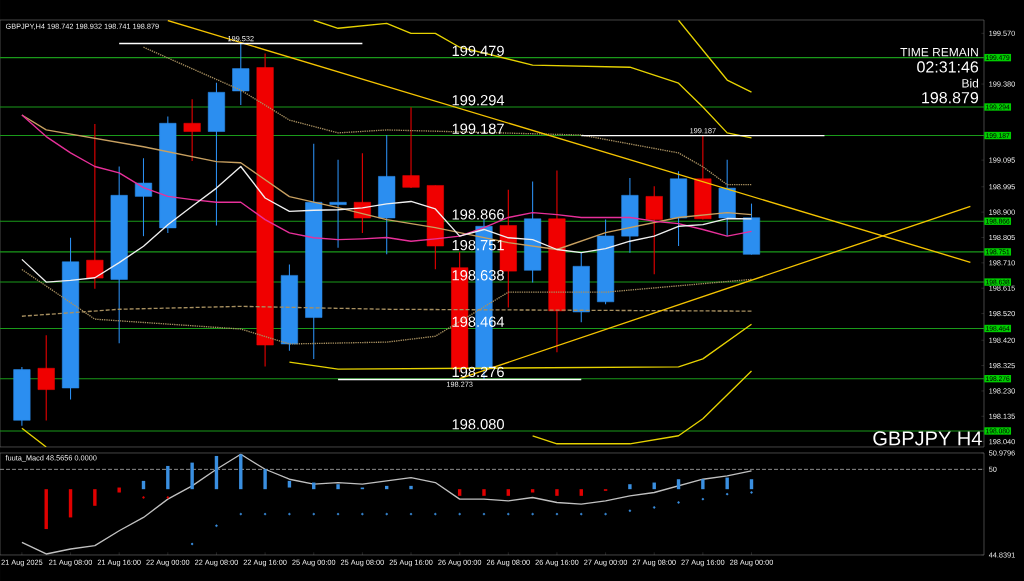 The image size is (1024, 581). Describe the element at coordinates (927, 438) in the screenshot. I see `annotation: GBPJPY H4` at that location.